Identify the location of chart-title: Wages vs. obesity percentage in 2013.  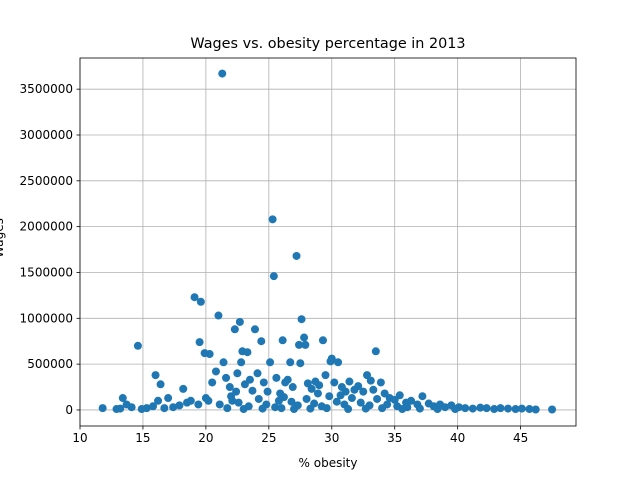
(327, 44).